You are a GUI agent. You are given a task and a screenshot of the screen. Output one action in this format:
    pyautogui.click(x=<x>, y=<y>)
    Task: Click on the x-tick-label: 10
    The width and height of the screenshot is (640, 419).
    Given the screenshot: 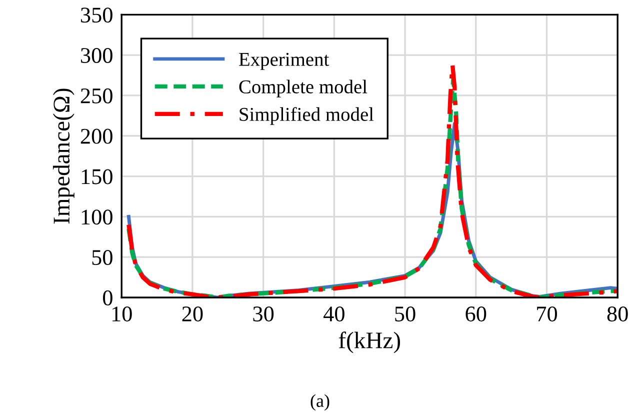 What is the action you would take?
    pyautogui.click(x=122, y=314)
    